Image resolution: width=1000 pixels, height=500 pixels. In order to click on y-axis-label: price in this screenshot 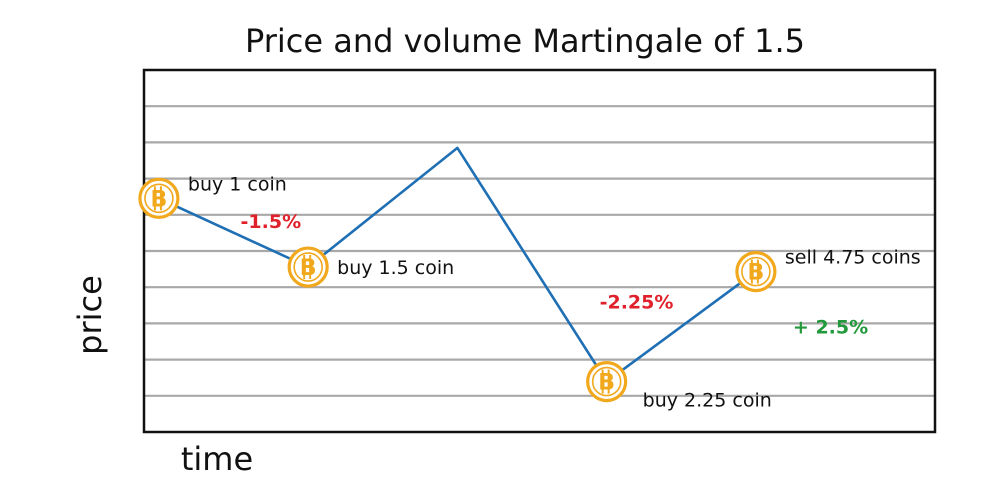, I will do `click(90, 315)`.